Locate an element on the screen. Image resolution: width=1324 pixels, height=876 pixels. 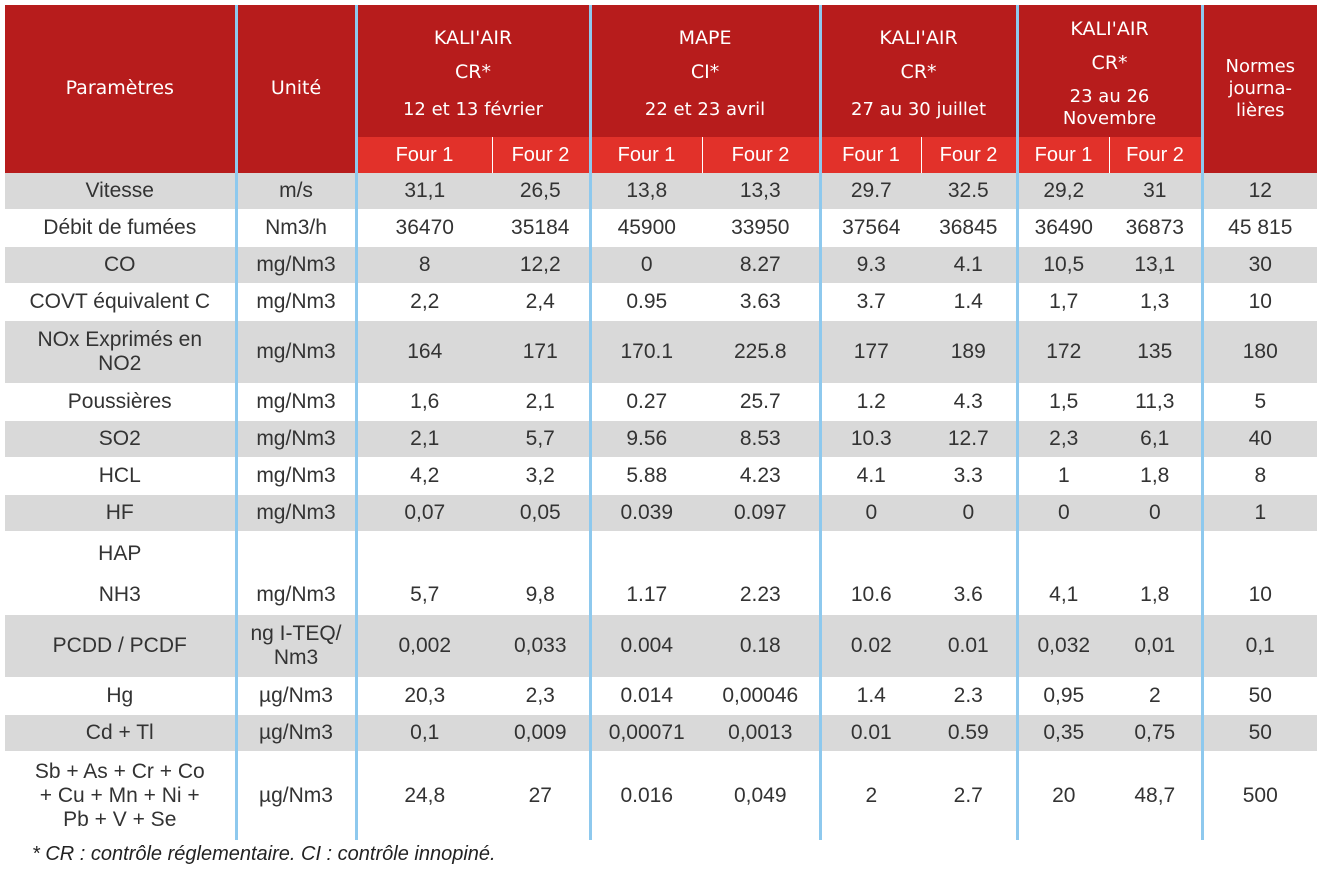
value-cell: 8.27 is located at coordinates (761, 265).